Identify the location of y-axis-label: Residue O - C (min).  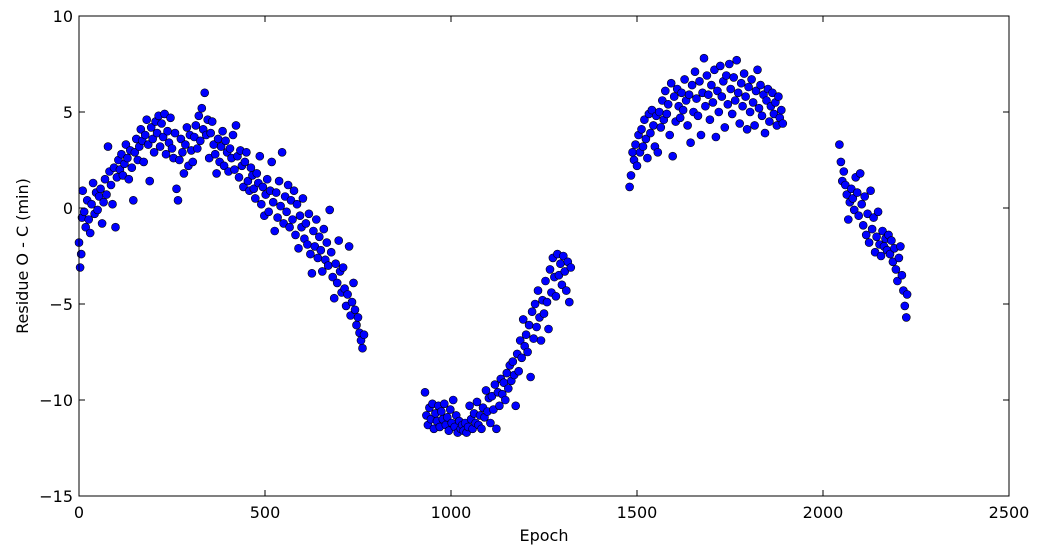
(22, 256).